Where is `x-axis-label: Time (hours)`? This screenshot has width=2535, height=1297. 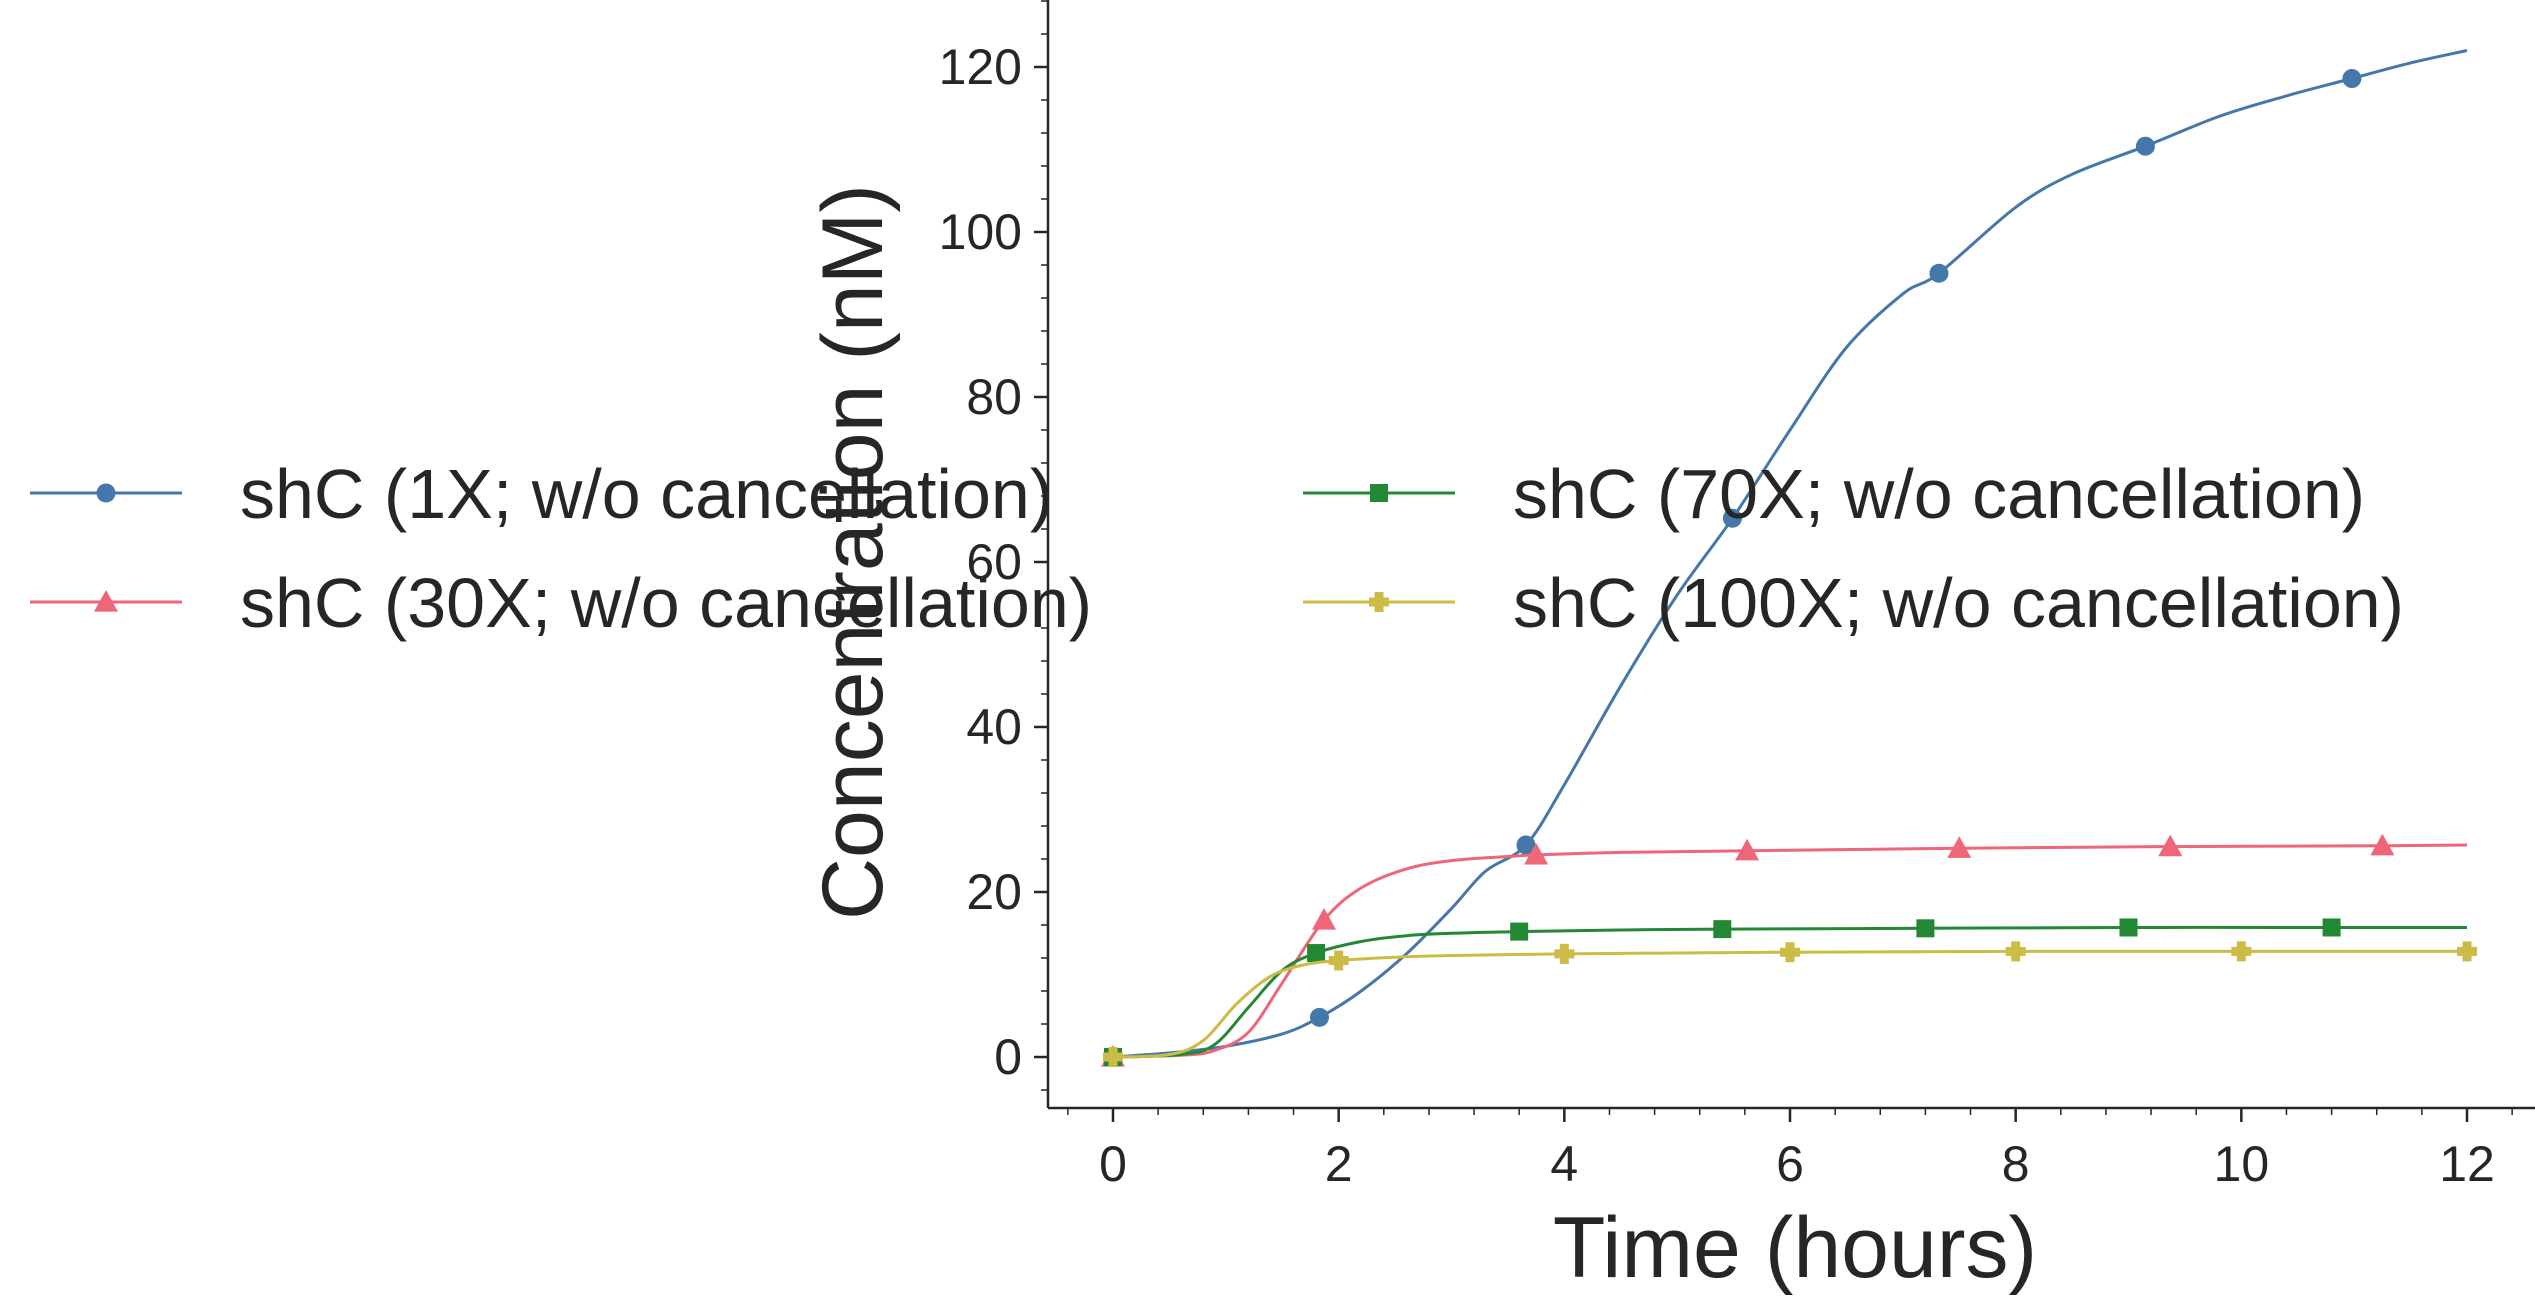 x-axis-label: Time (hours) is located at coordinates (1795, 1248).